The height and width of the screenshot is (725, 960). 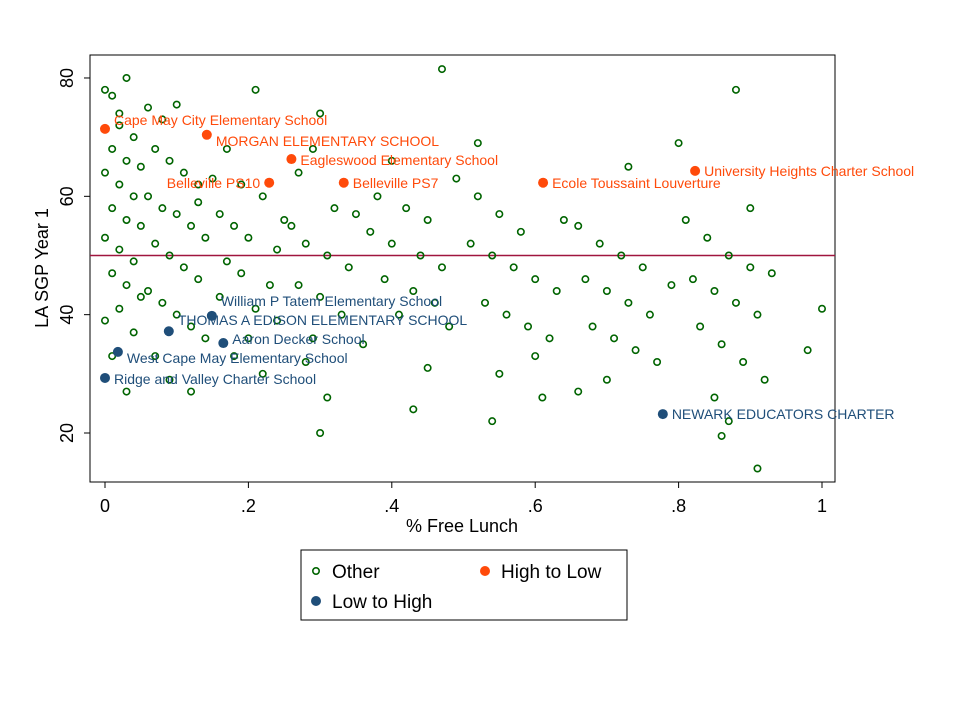 What do you see at coordinates (636, 183) in the screenshot?
I see `point-label: Ecole Toussaint Louverture` at bounding box center [636, 183].